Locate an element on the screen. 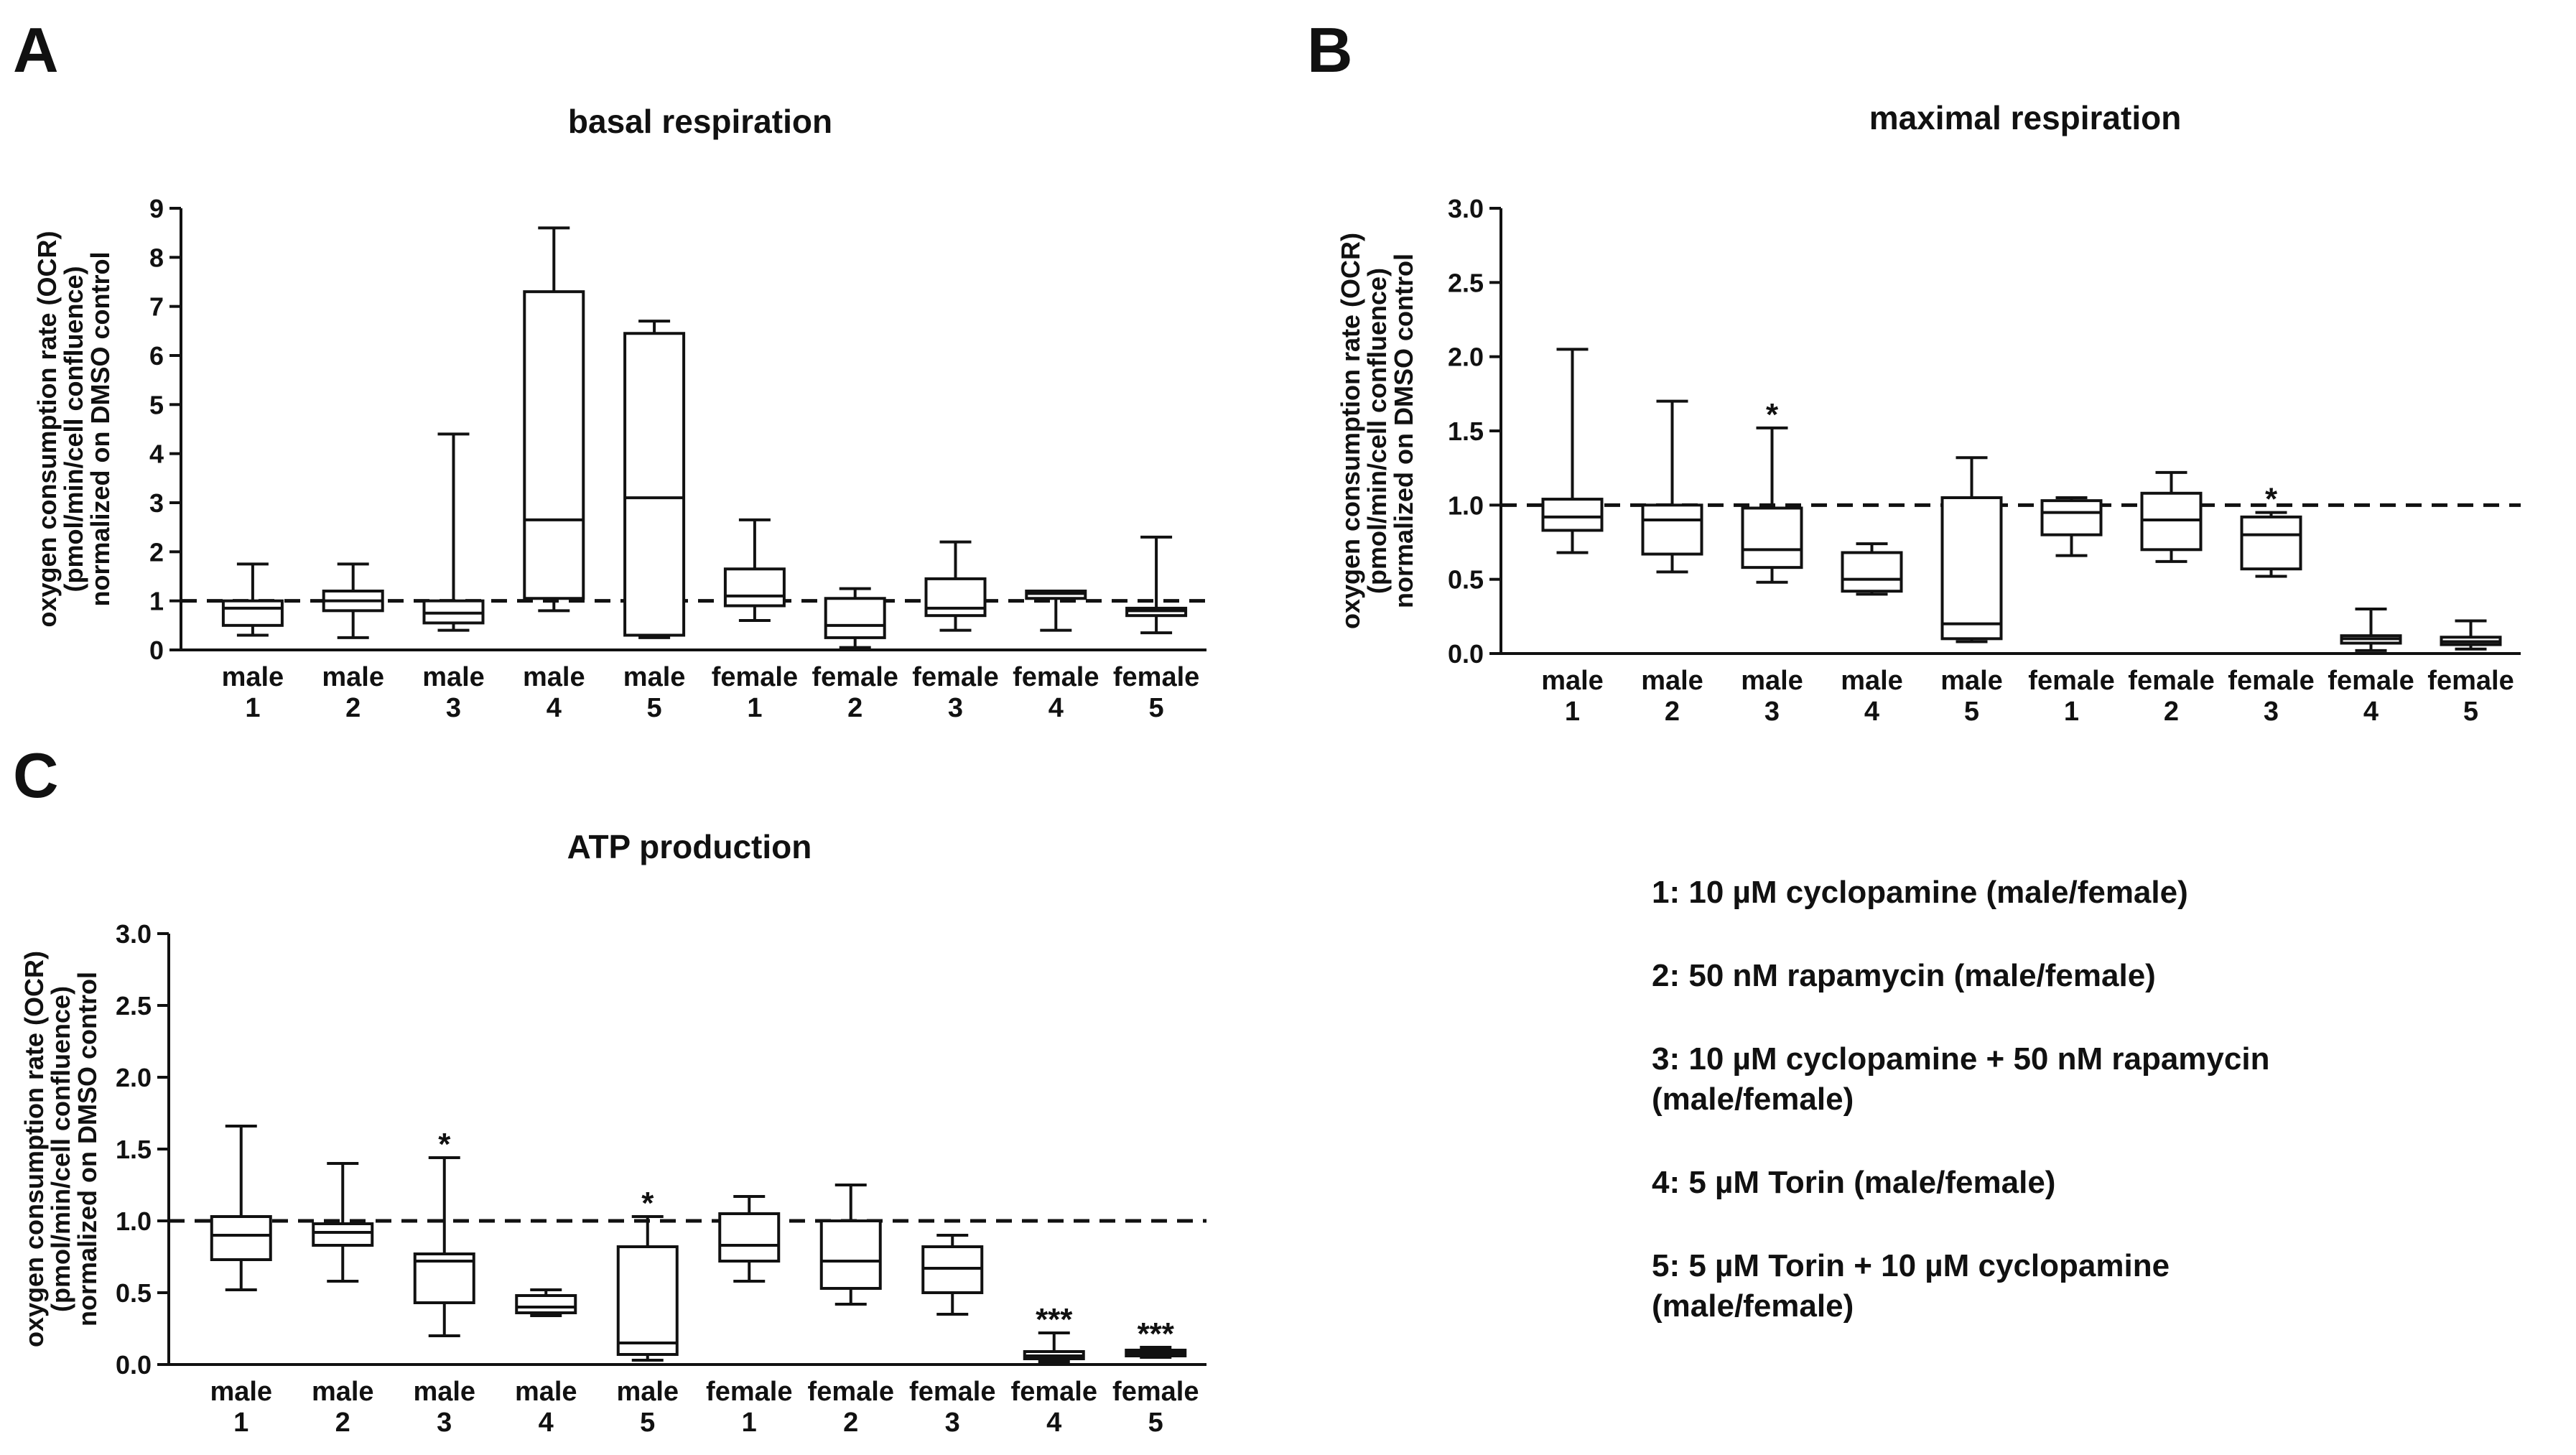  y-tick-label: 1.5 is located at coordinates (1466, 431).